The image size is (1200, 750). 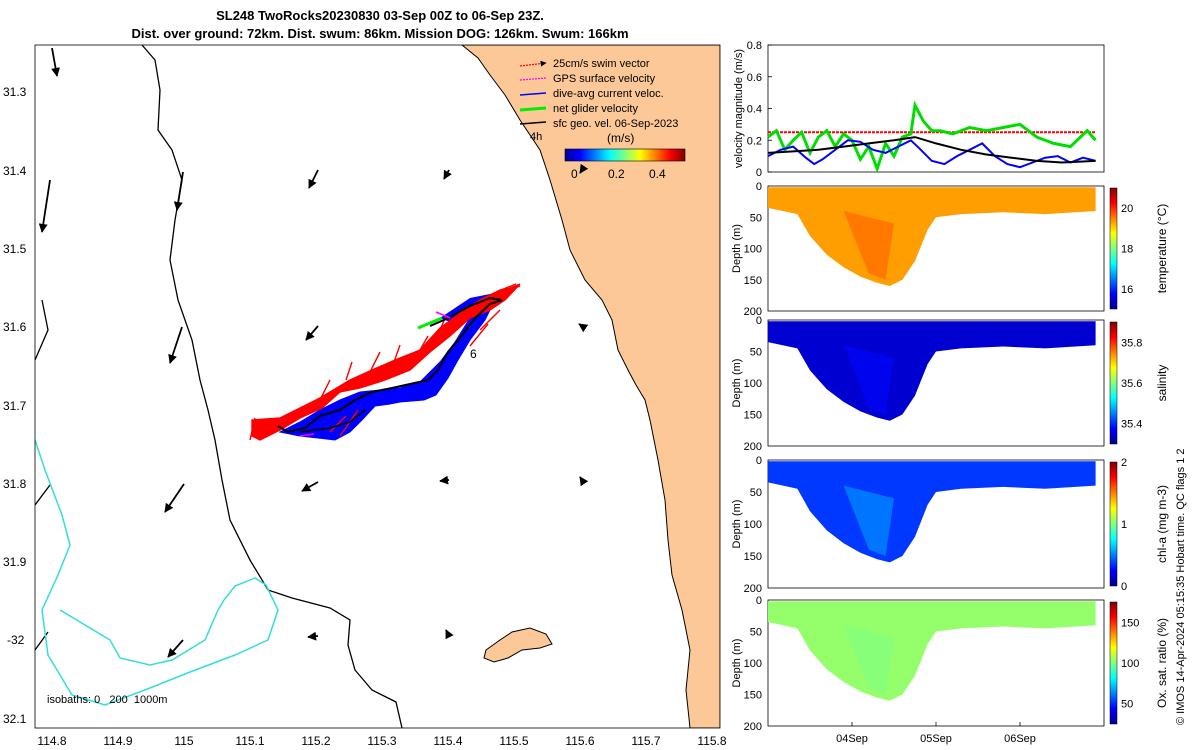 I want to click on svg-text: 115.3, so click(x=381, y=741).